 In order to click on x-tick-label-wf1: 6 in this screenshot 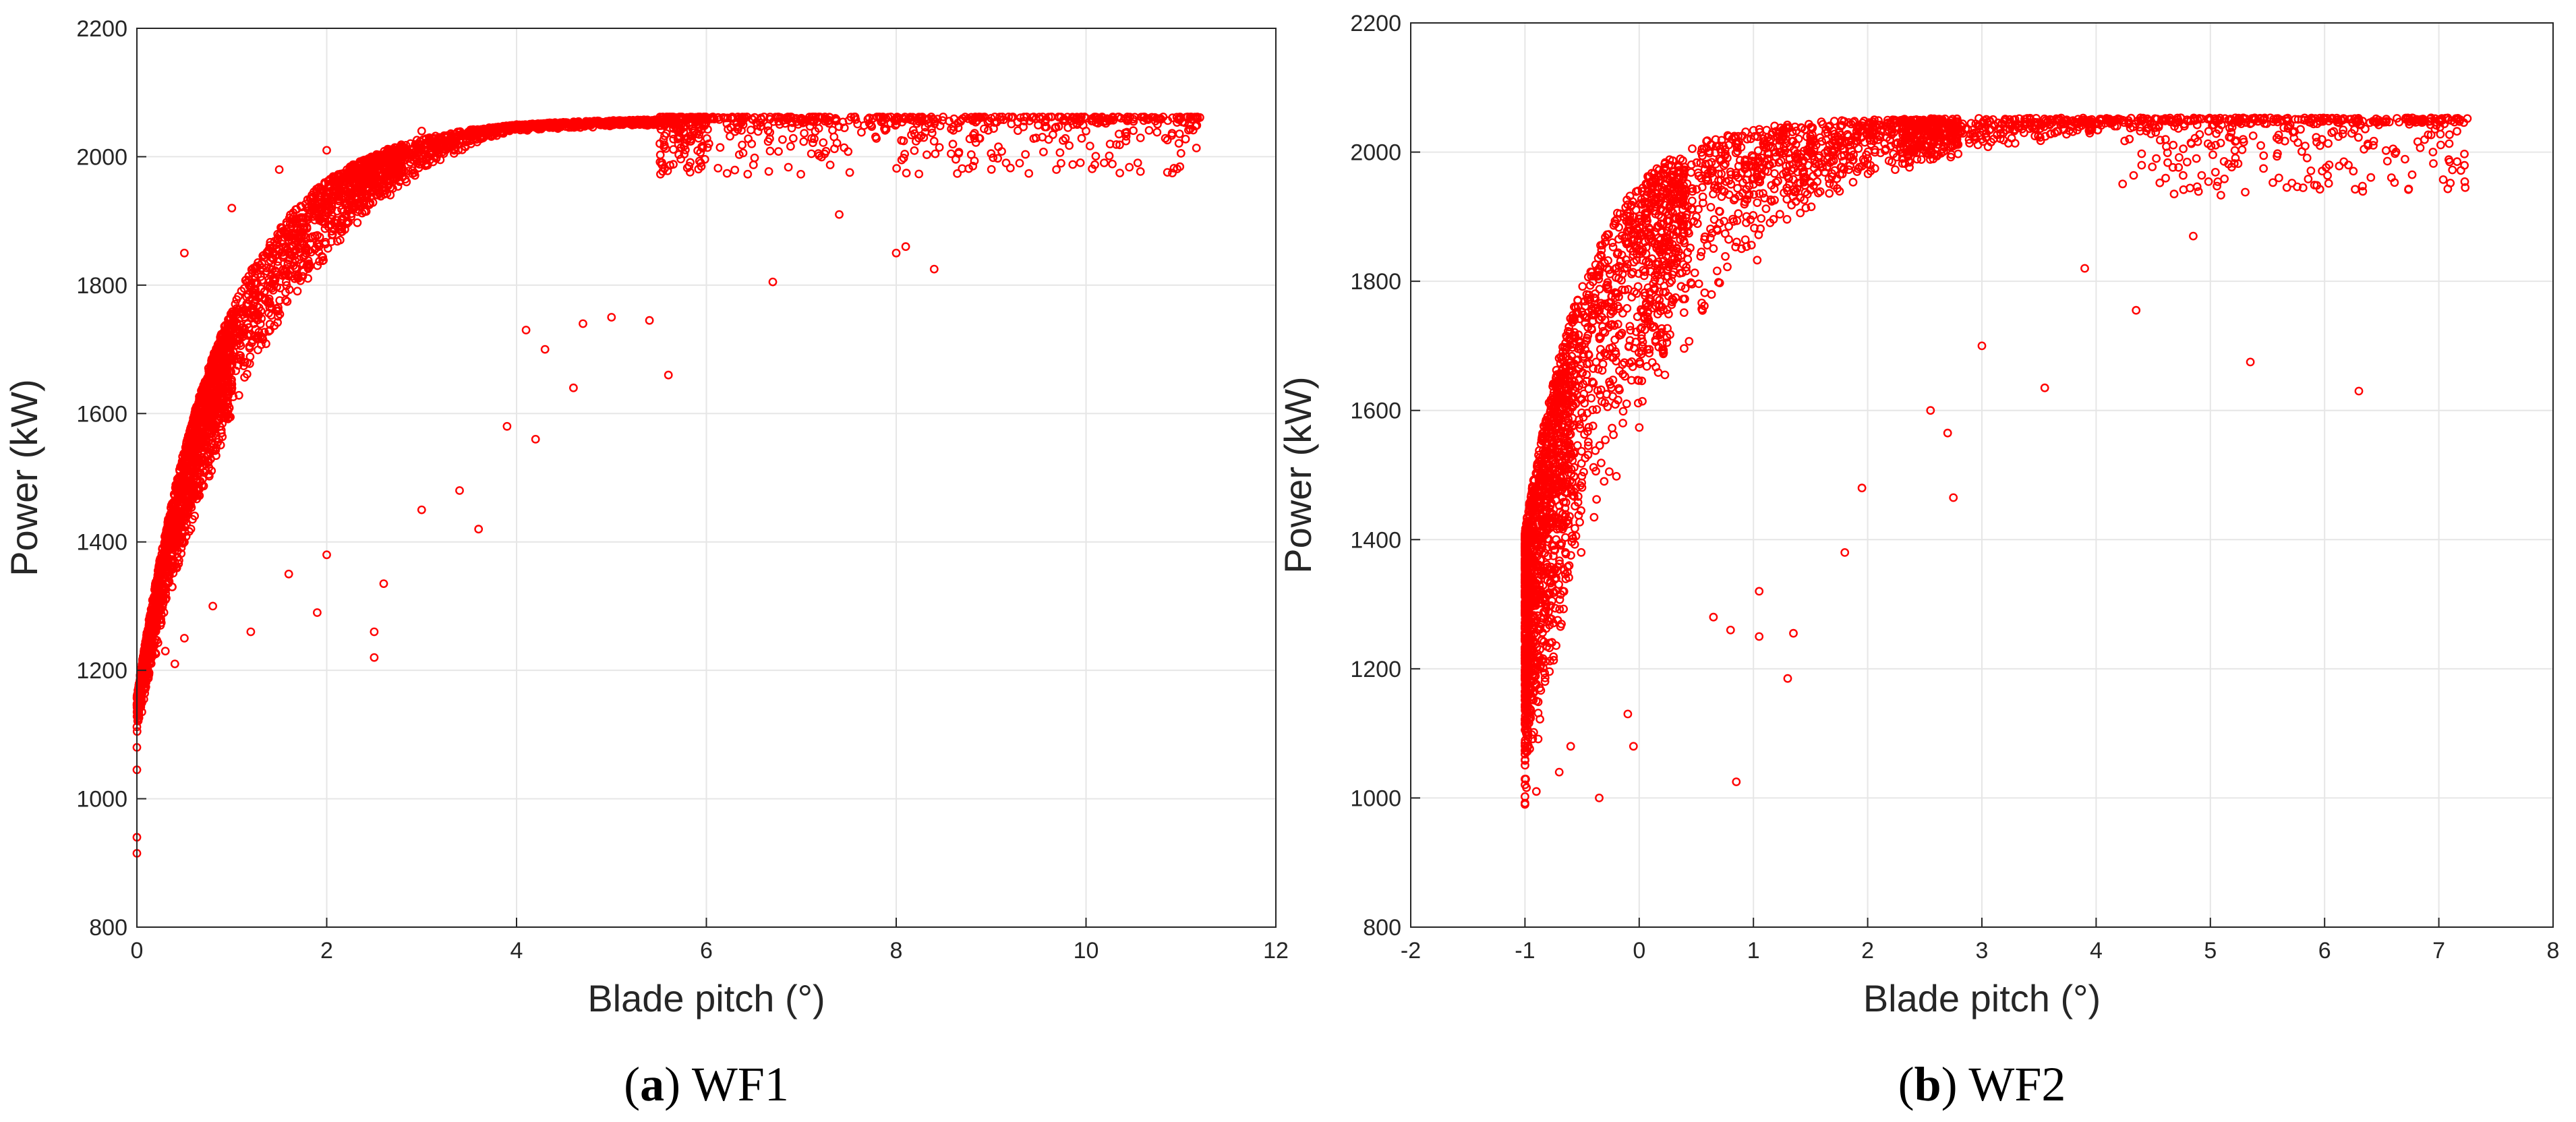, I will do `click(707, 951)`.